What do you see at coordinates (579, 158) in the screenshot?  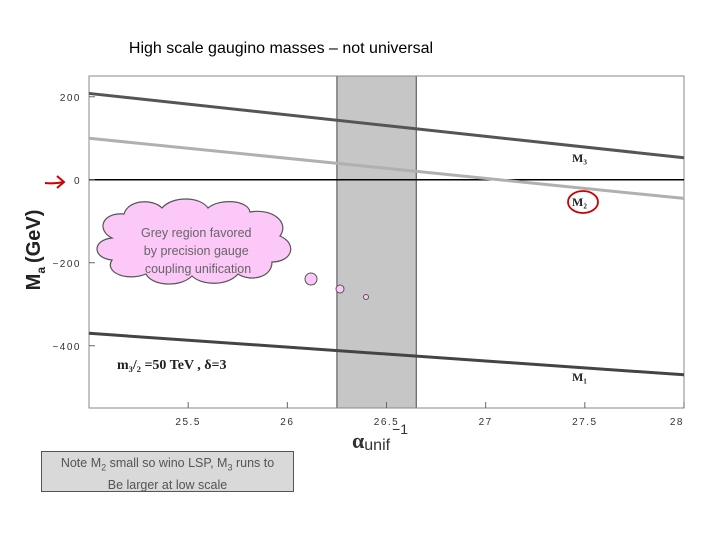 I see `series-label-m3: M₃` at bounding box center [579, 158].